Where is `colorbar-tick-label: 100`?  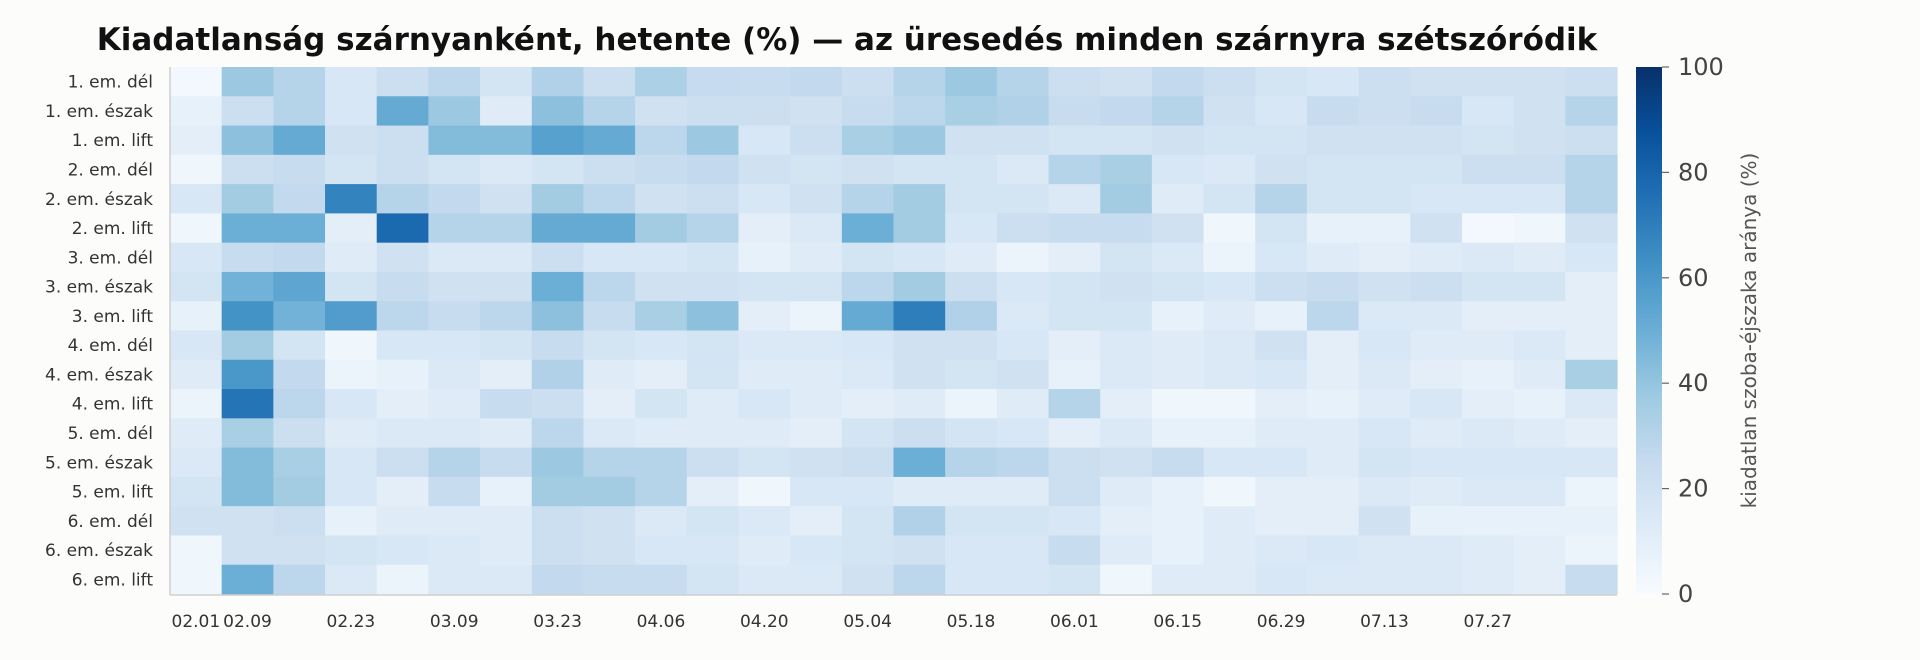
colorbar-tick-label: 100 is located at coordinates (1701, 67).